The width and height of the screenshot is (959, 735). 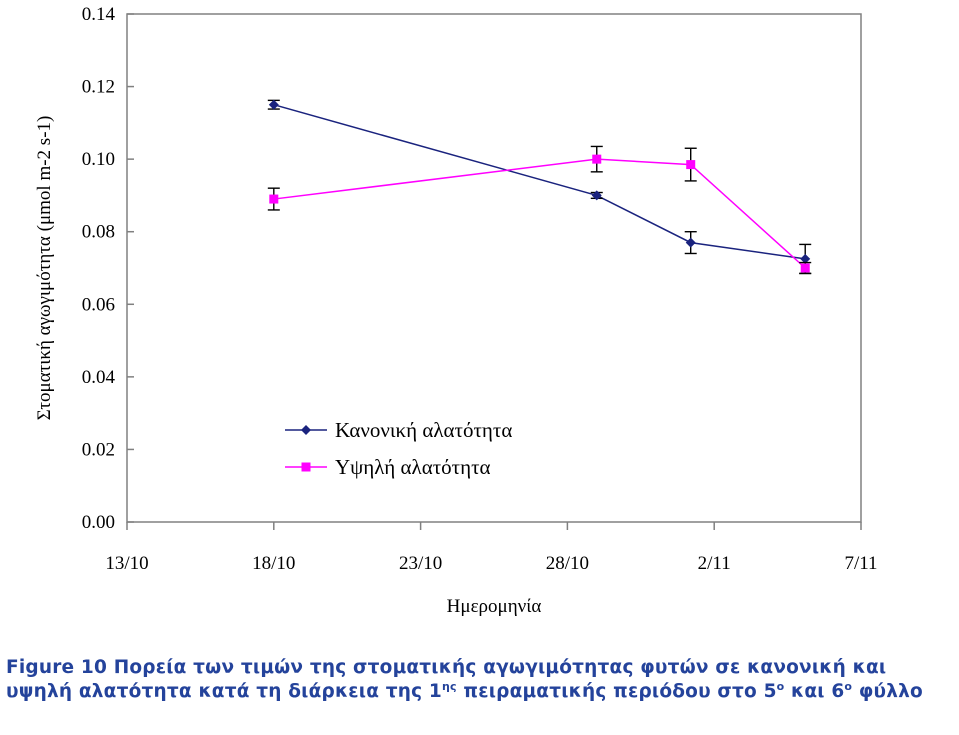 What do you see at coordinates (413, 467) in the screenshot?
I see `legend-label: Υψηλή αλατότητα` at bounding box center [413, 467].